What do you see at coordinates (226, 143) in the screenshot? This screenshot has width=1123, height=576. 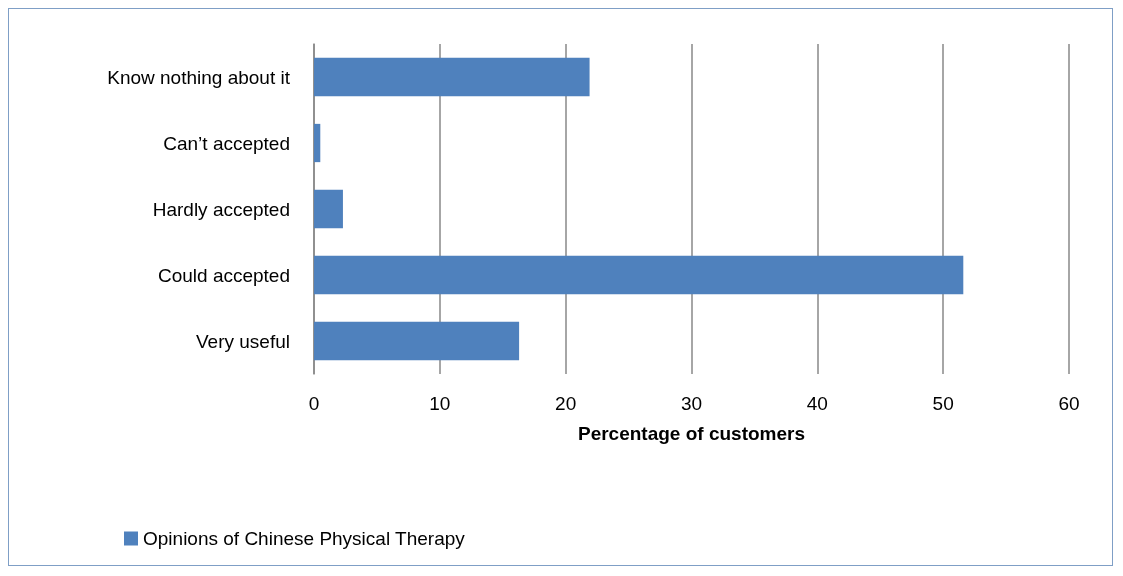 I see `y-tick-label: Can’t accepted` at bounding box center [226, 143].